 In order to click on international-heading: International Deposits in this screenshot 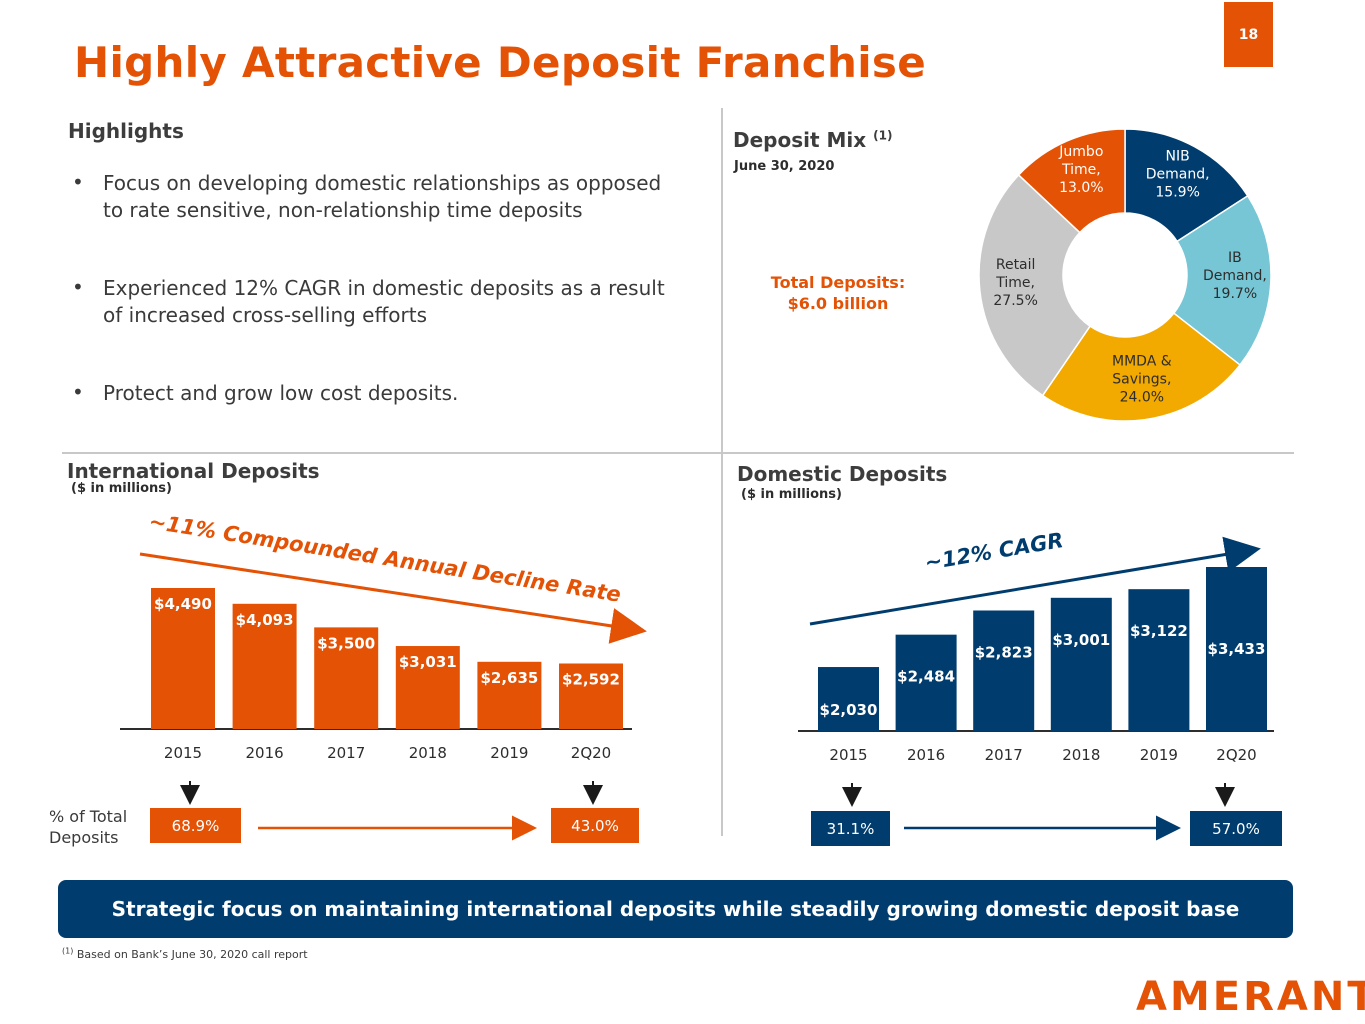, I will do `click(193, 471)`.